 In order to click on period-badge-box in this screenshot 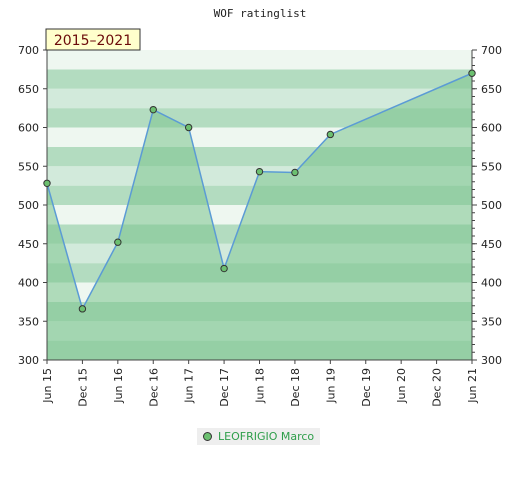, I will do `click(93, 39)`.